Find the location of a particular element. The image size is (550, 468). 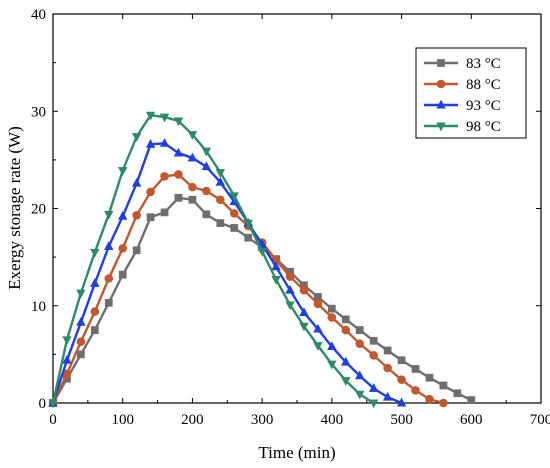

legend-item: 83 °C is located at coordinates (462, 64).